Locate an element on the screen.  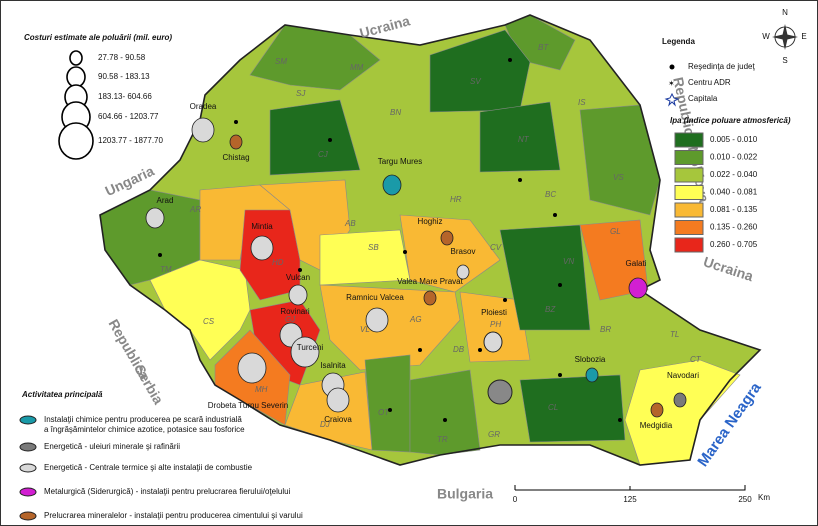
scale-bar is located at coordinates (630, 488).